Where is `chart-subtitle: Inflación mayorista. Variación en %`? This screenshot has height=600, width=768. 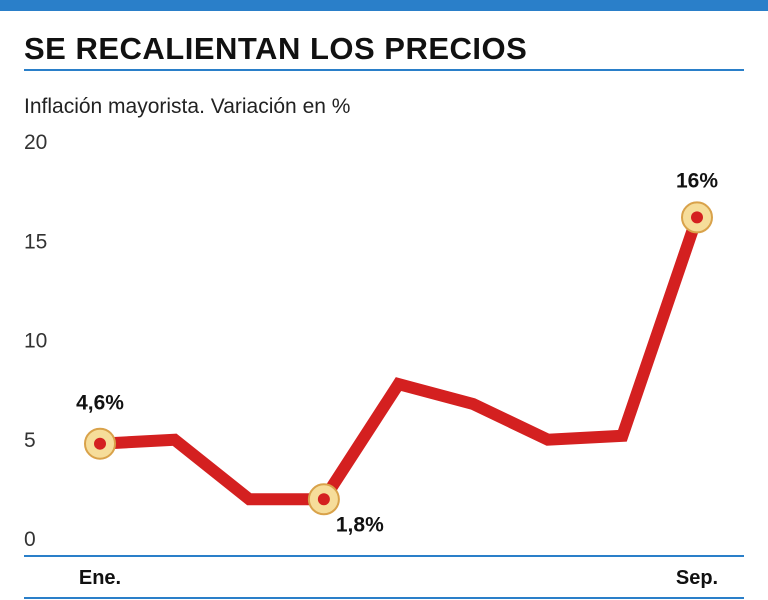 chart-subtitle: Inflación mayorista. Variación en % is located at coordinates (187, 106).